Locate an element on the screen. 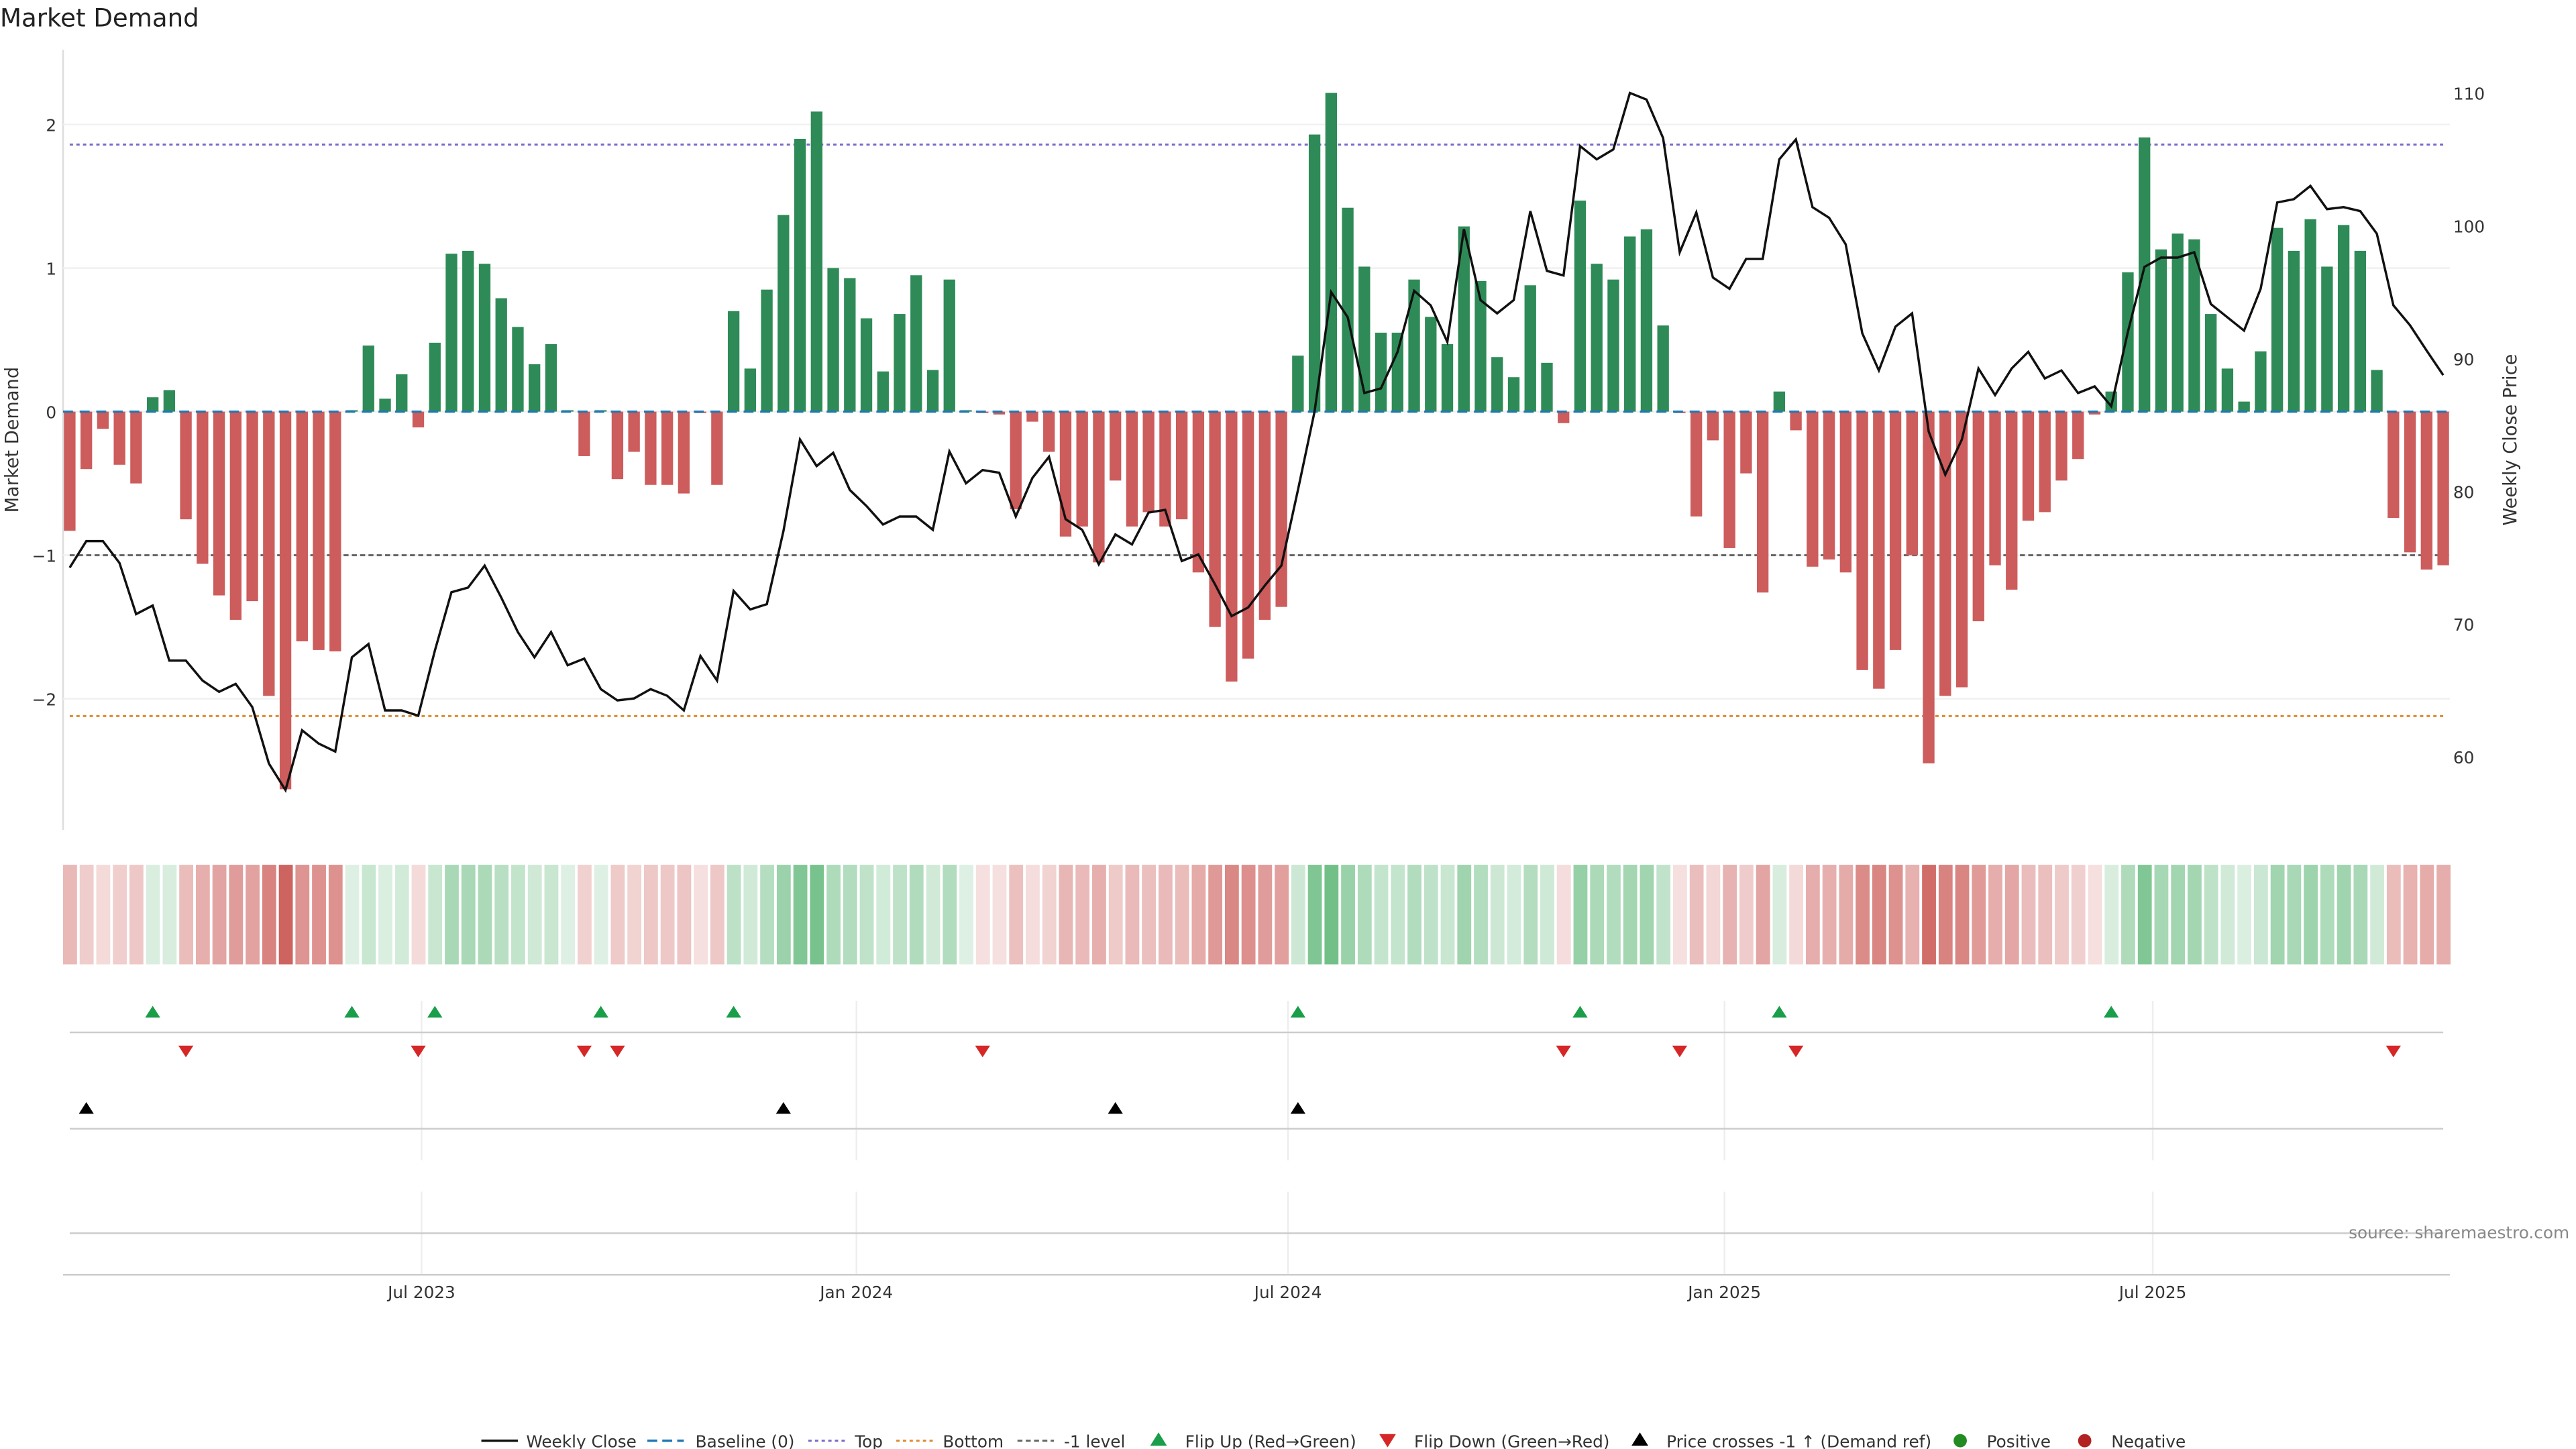 The image size is (2576, 1449). chart-title: Market Demand is located at coordinates (99, 18).